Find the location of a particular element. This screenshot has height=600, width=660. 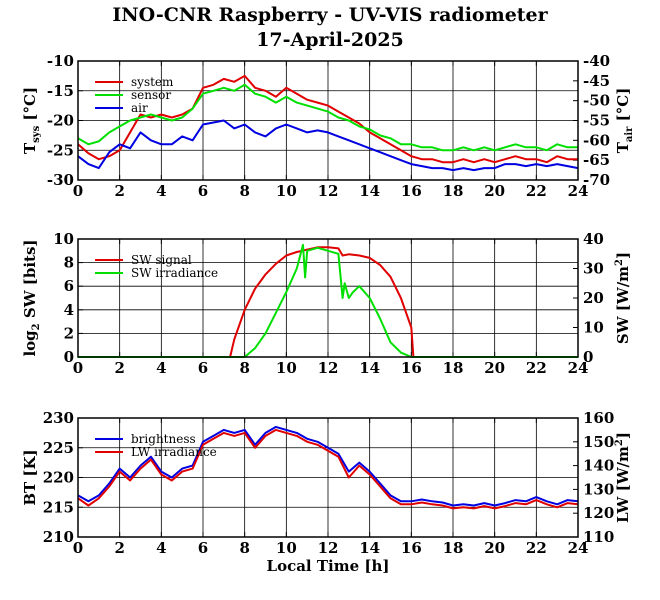

y2-tick-label: 20 is located at coordinates (593, 298).